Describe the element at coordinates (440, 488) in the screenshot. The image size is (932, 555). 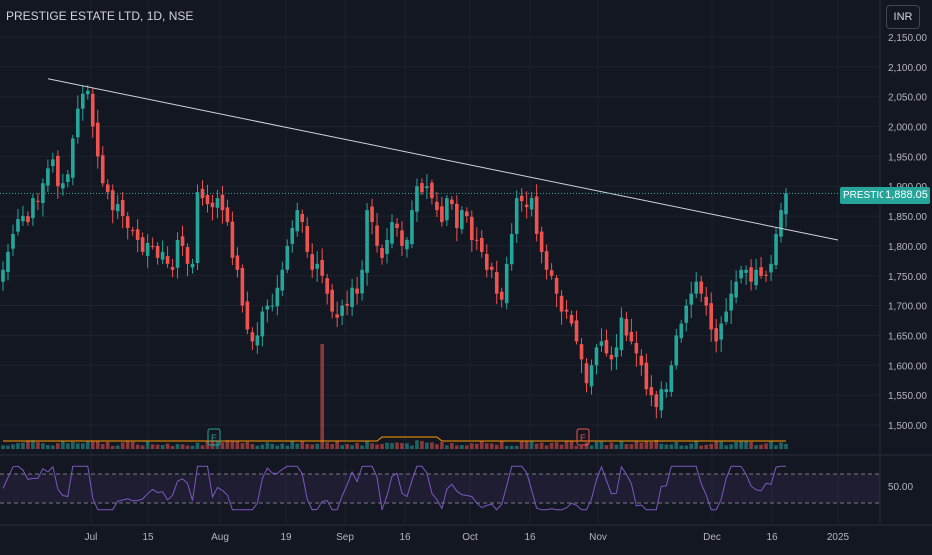
I see `rsi-band-fill` at that location.